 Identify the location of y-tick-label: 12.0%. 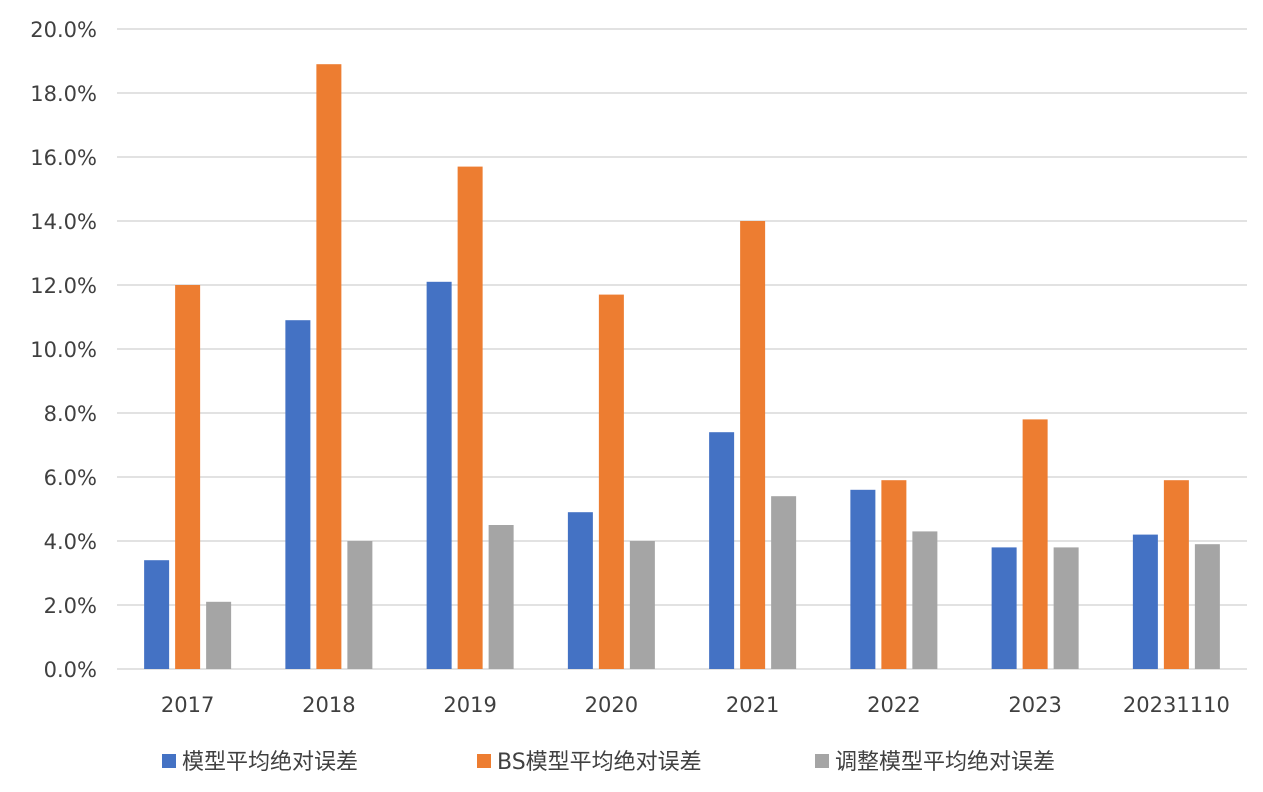
(63, 286).